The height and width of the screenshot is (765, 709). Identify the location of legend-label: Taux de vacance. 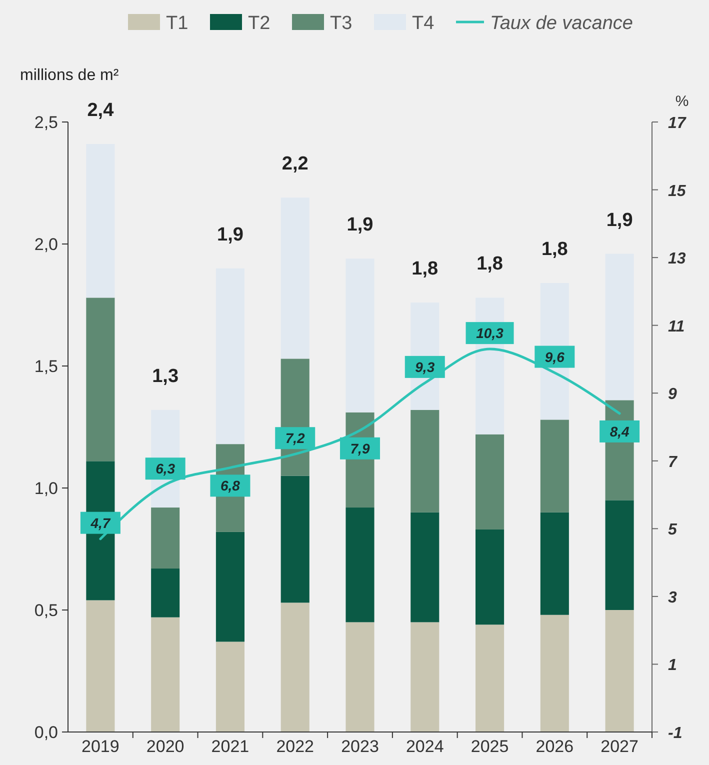
(561, 23).